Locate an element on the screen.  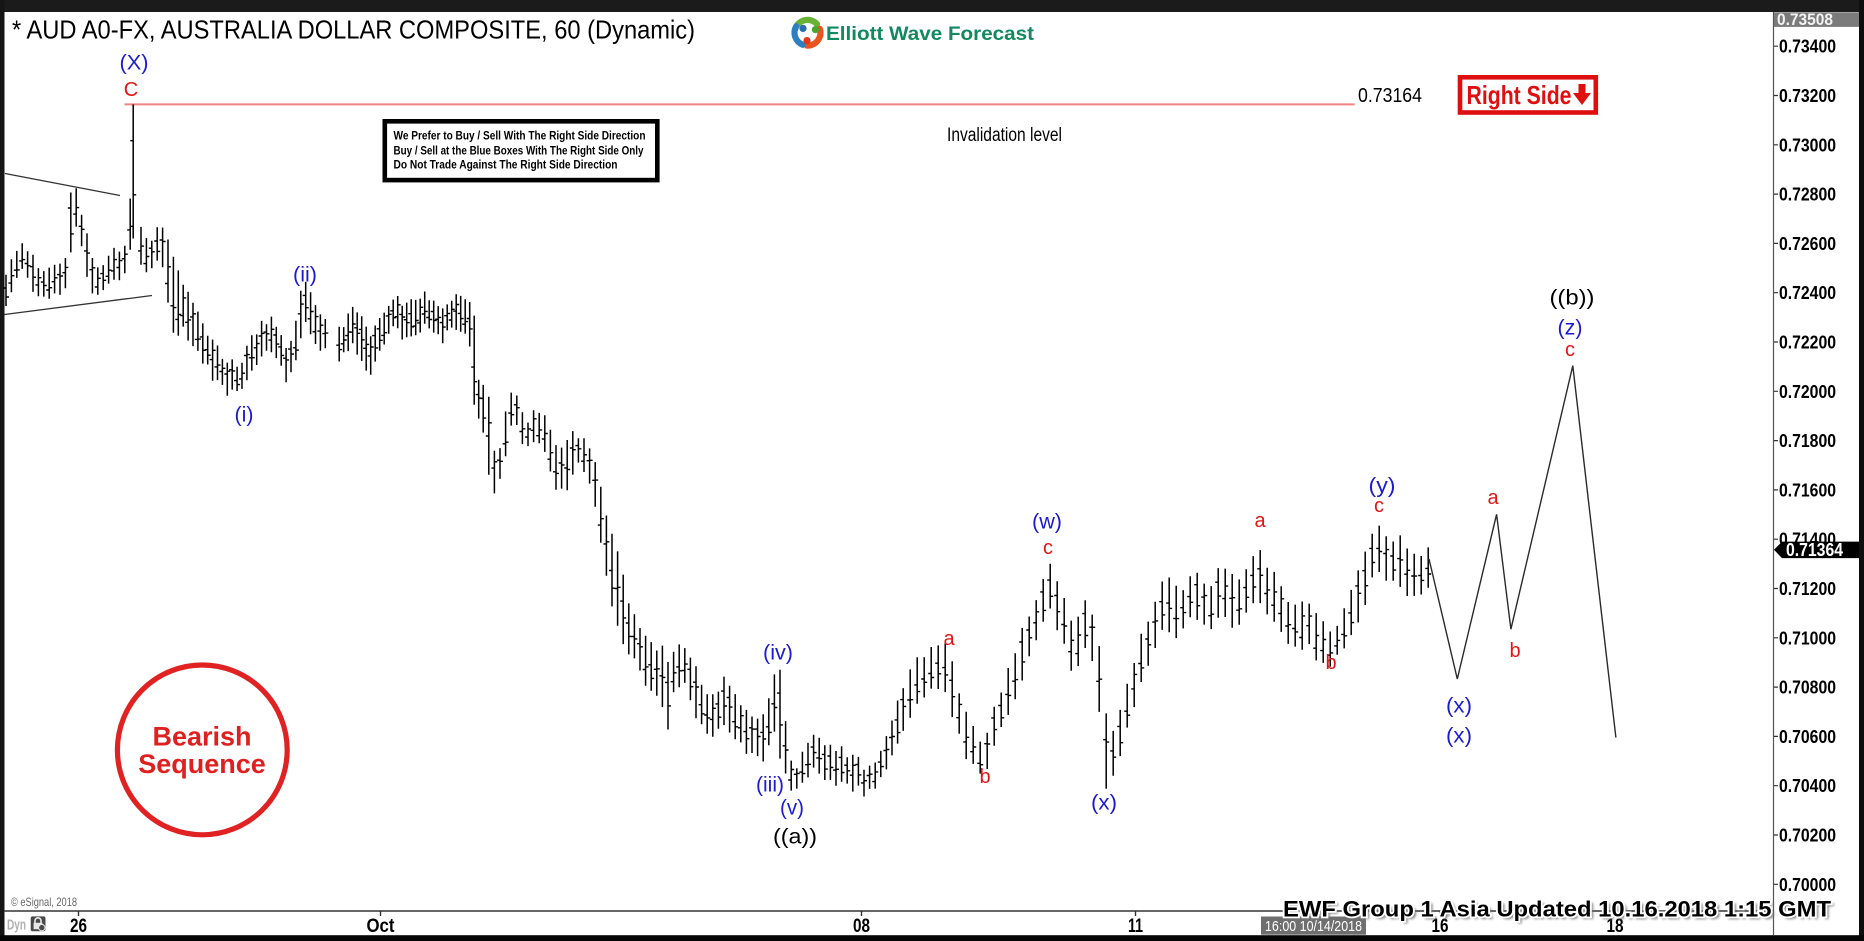
svg-text: (iii) is located at coordinates (770, 785).